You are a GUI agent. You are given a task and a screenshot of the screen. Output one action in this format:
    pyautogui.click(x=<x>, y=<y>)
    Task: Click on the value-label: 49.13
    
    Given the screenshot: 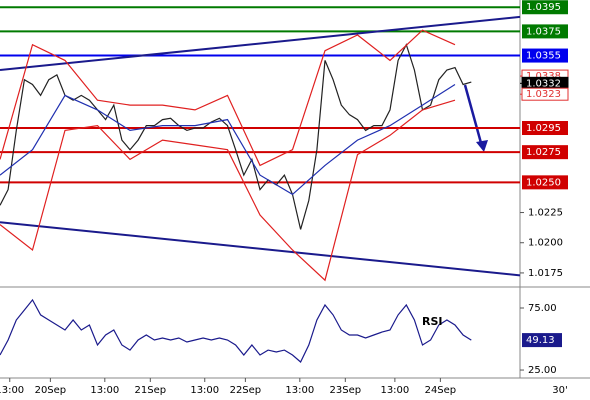 What is the action you would take?
    pyautogui.click(x=540, y=340)
    